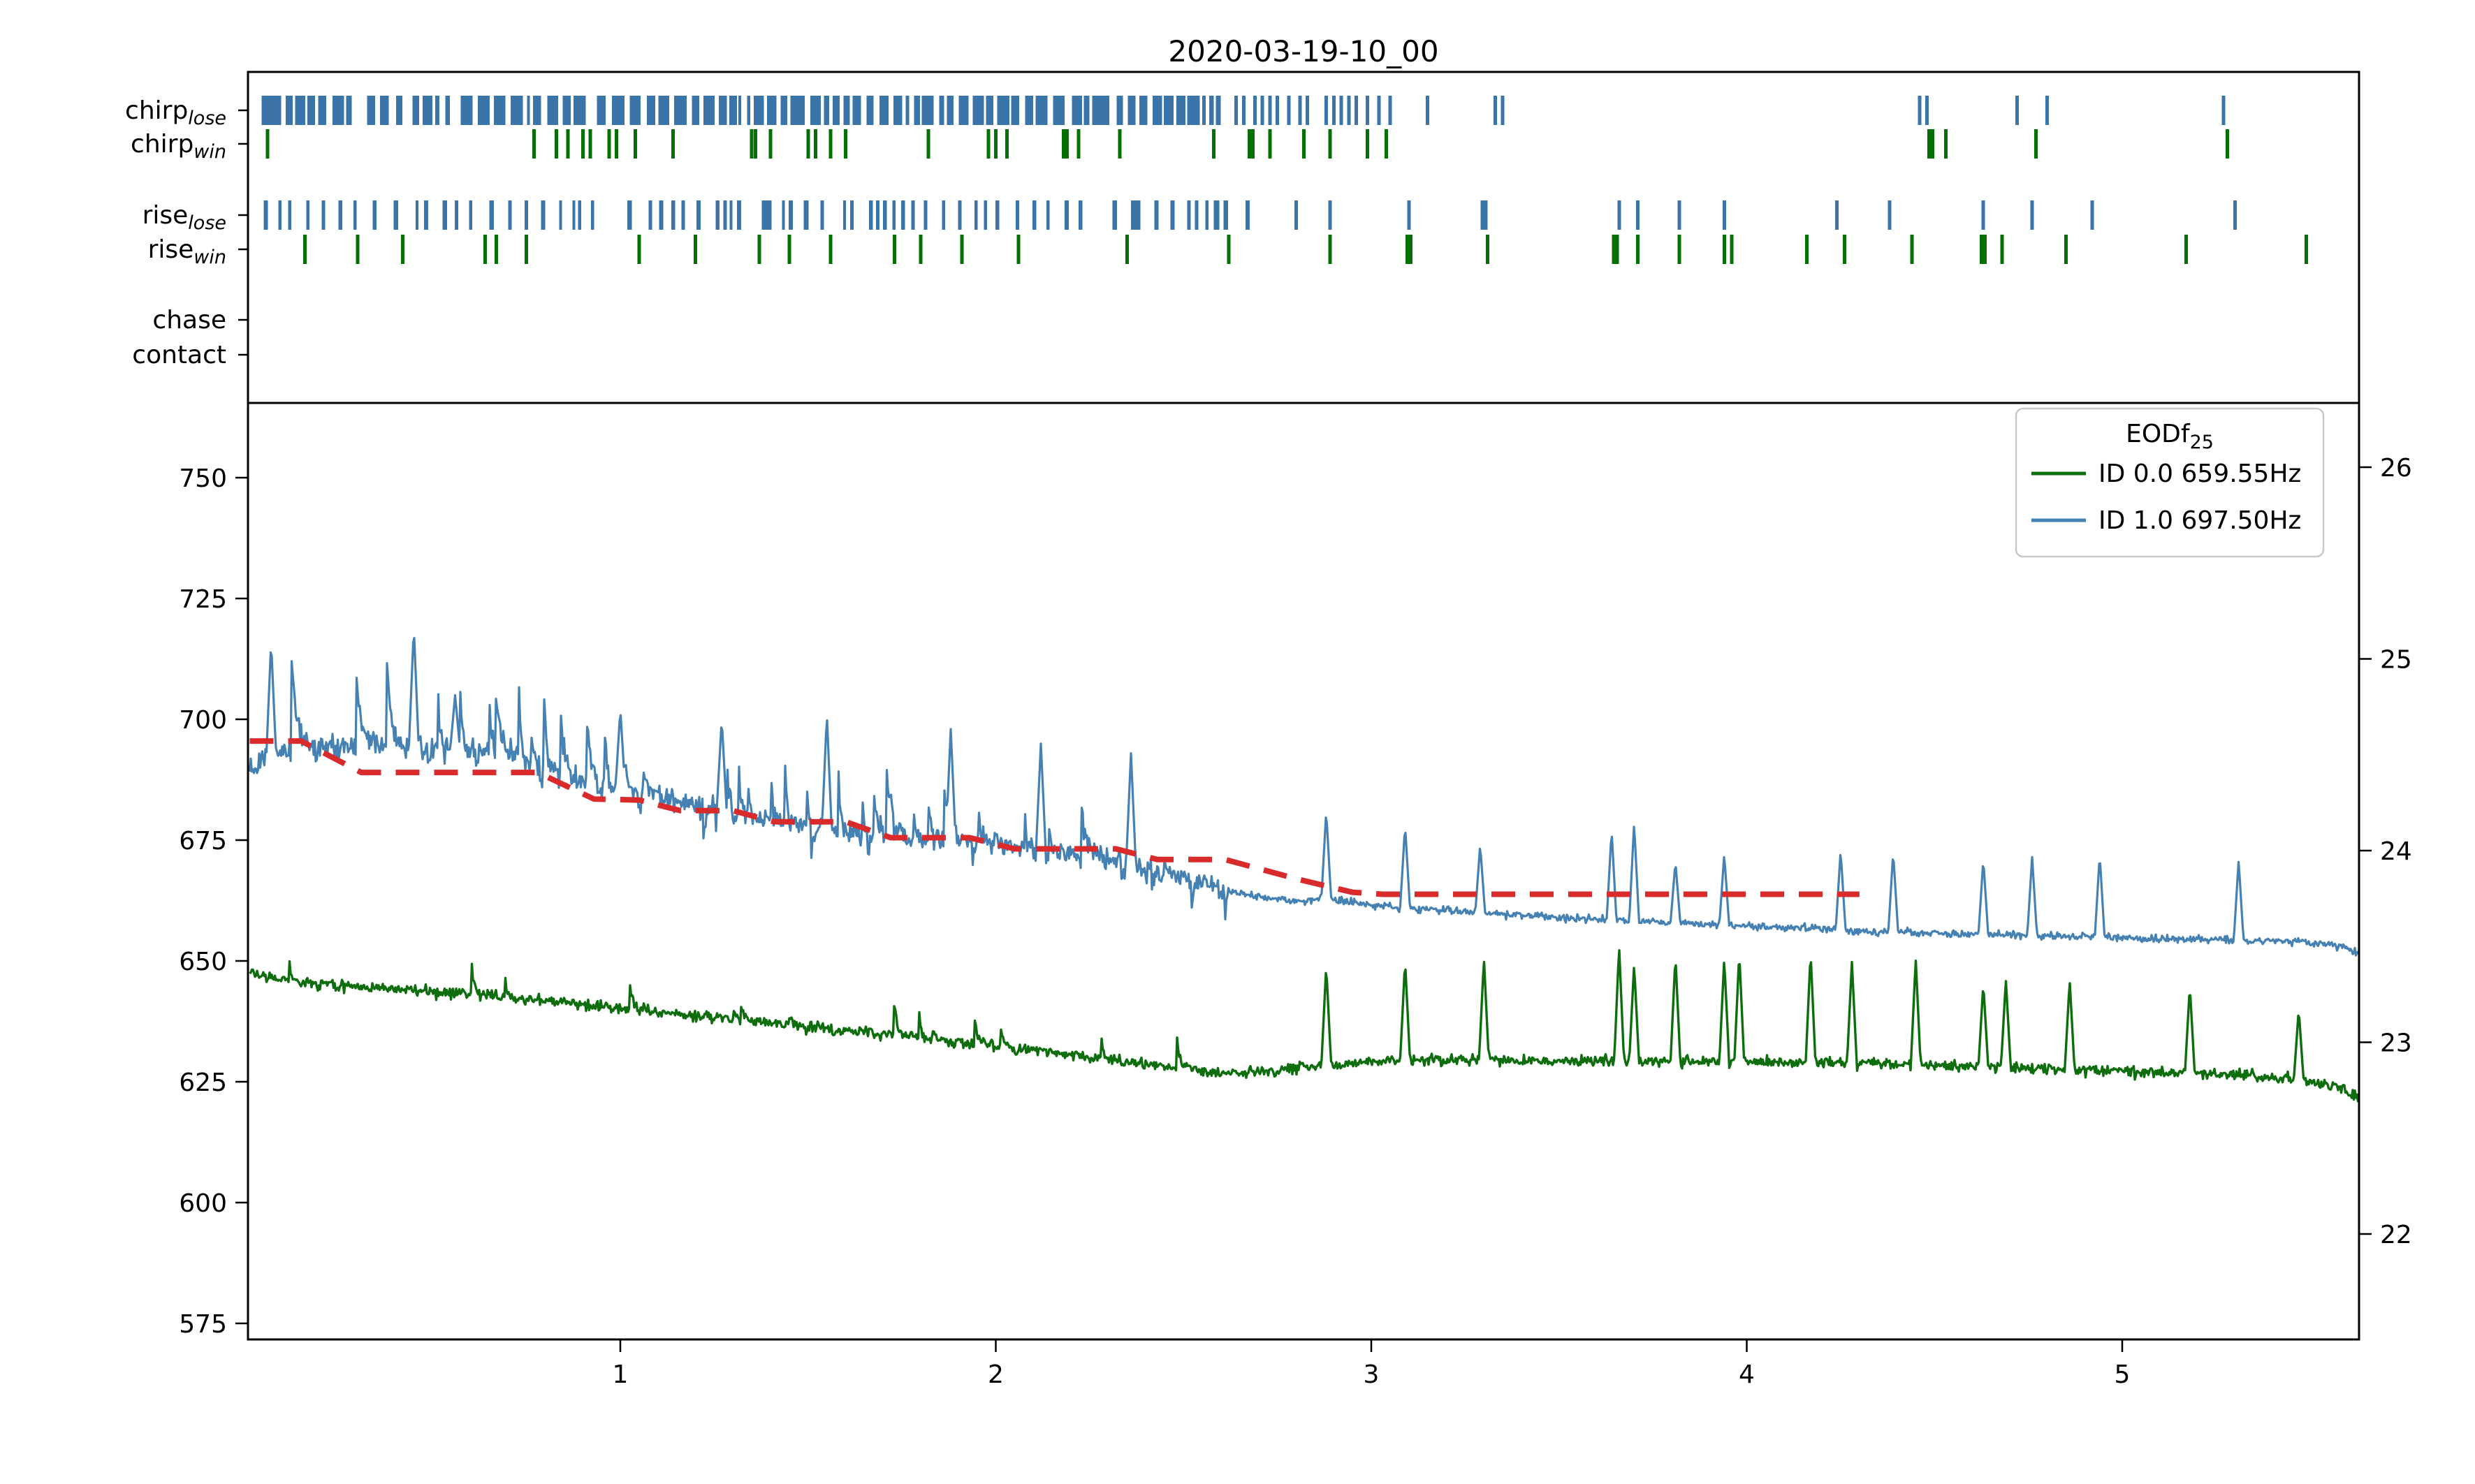 This screenshot has width=2475, height=1484. I want to click on xtick-label: 1, so click(621, 1375).